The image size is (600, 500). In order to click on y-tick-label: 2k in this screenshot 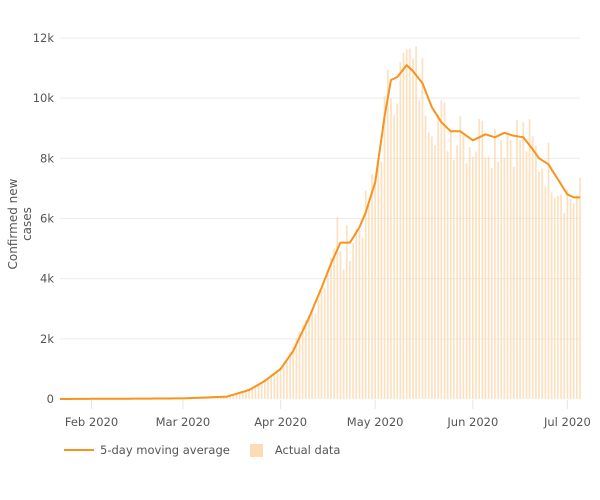, I will do `click(47, 339)`.